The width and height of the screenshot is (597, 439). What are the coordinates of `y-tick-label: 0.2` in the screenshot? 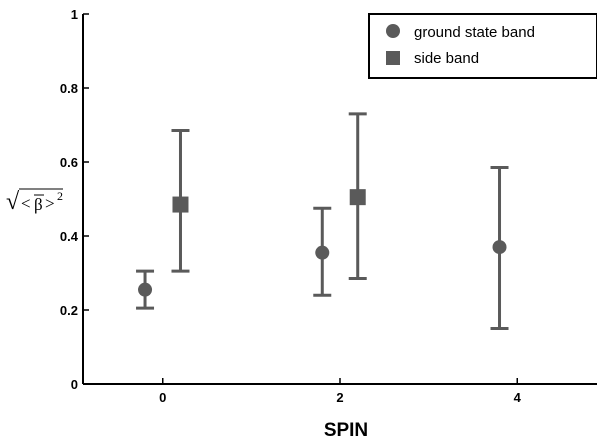 It's located at (69, 310).